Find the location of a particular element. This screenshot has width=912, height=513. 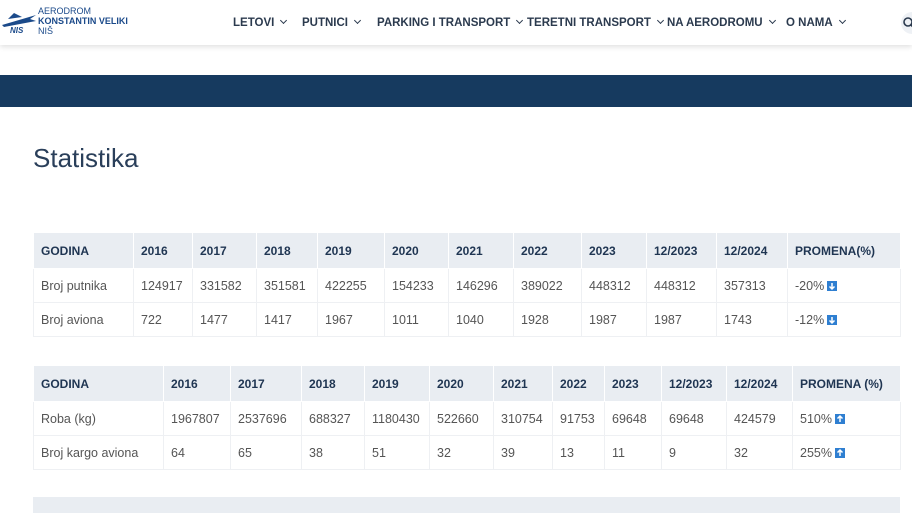

page-title: Statistika is located at coordinates (86, 158).